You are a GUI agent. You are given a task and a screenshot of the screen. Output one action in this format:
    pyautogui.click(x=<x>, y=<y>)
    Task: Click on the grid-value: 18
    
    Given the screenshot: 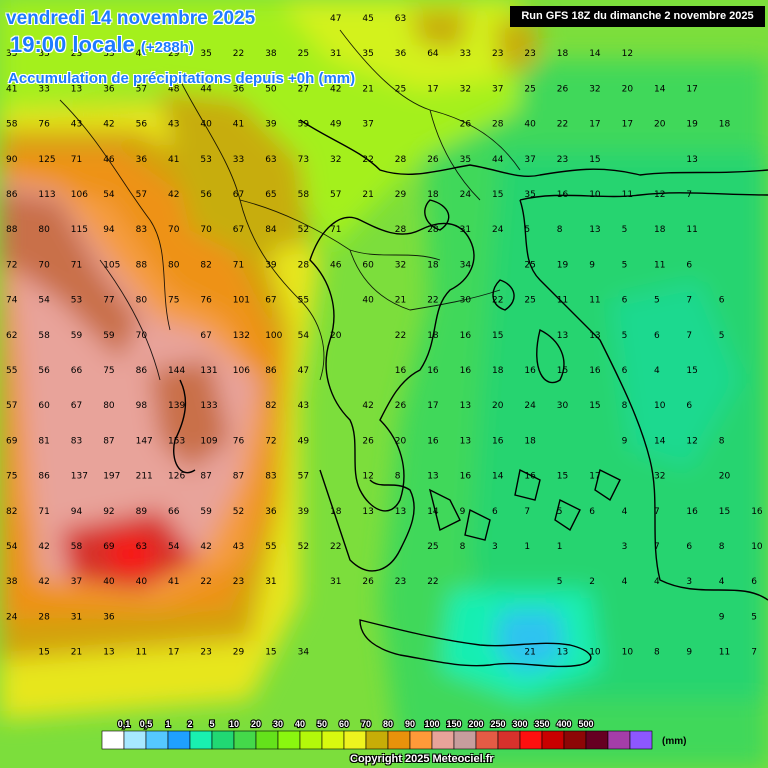 What is the action you would take?
    pyautogui.click(x=498, y=371)
    